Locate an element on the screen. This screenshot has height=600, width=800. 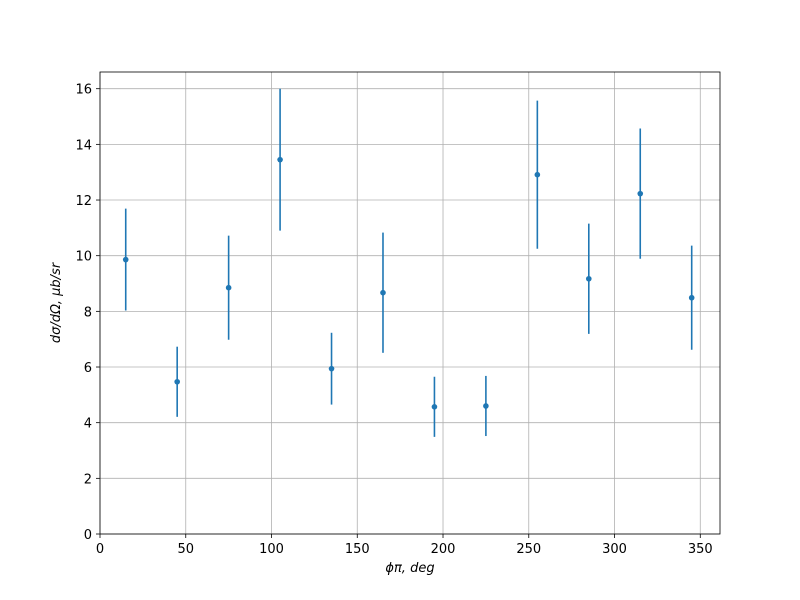
y-tick-label: 8 is located at coordinates (88, 312).